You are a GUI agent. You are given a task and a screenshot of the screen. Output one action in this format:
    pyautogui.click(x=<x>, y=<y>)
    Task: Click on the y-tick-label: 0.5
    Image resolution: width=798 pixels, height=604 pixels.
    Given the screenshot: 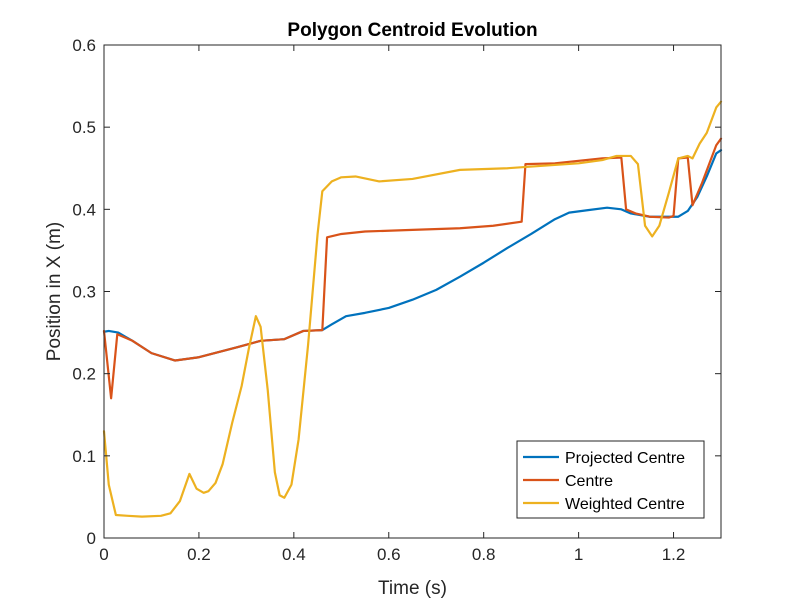 What is the action you would take?
    pyautogui.click(x=84, y=127)
    